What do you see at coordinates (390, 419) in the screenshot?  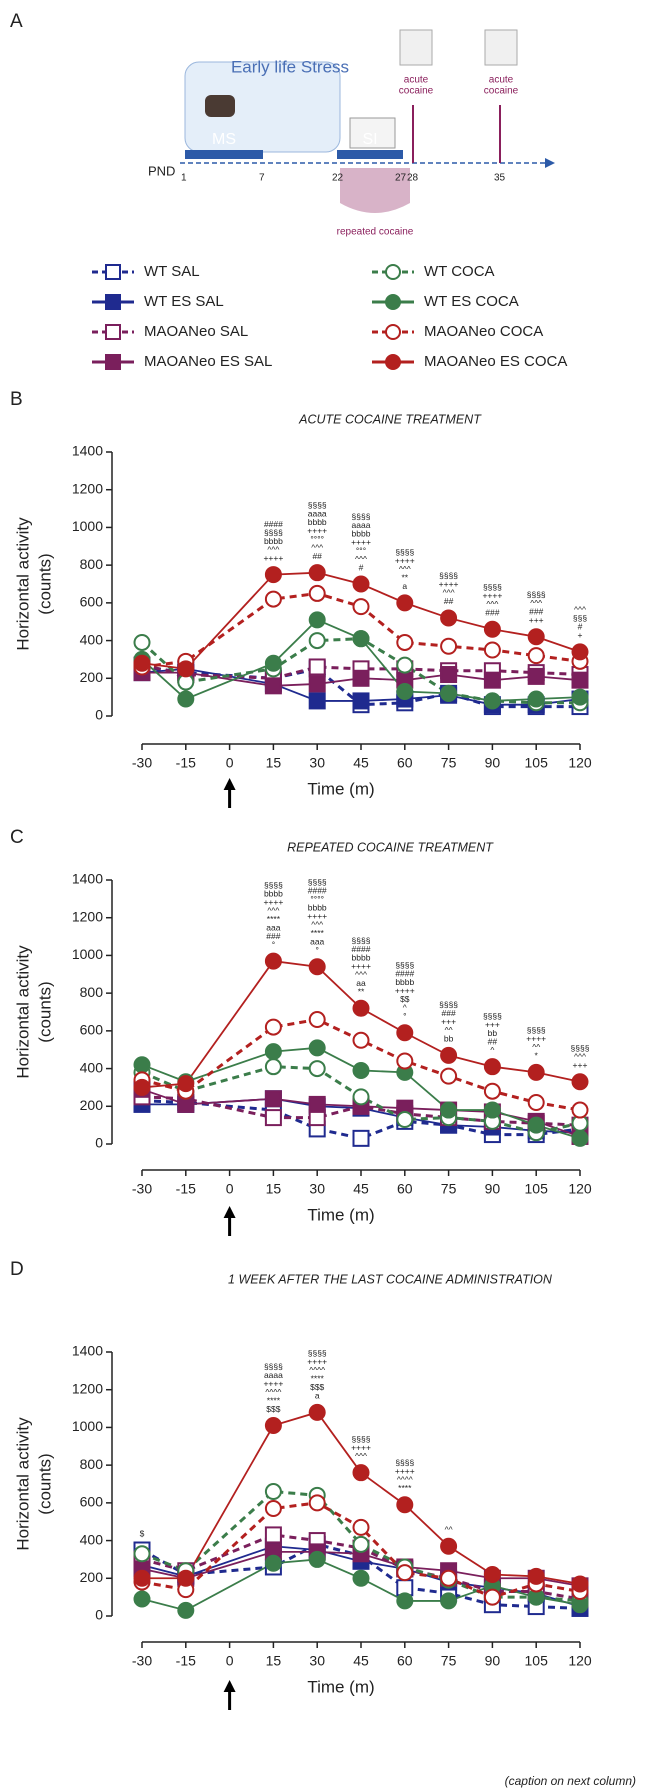 I see `chart-title: ACUTE COCAINE TREATMENT` at bounding box center [390, 419].